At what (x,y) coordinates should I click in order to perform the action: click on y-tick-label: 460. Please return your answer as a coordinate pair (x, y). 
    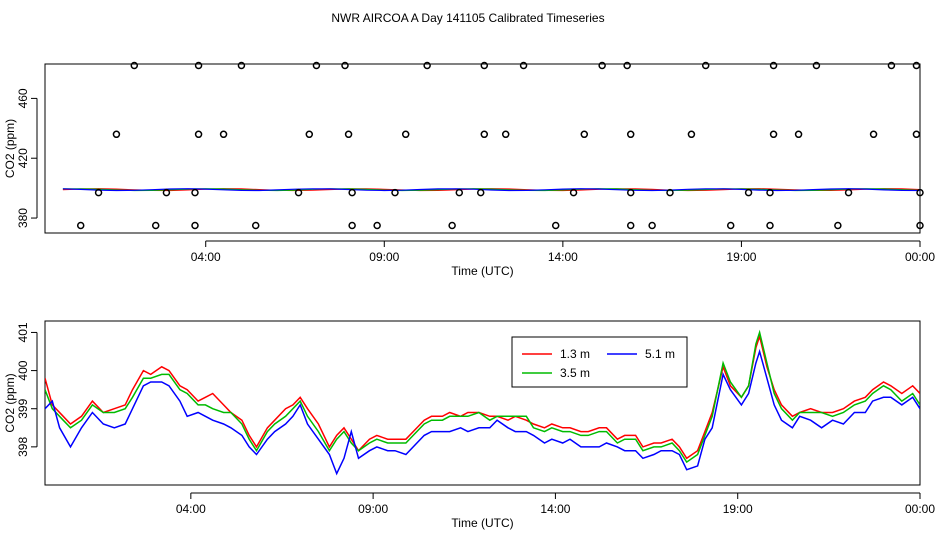
    Looking at the image, I should click on (23, 98).